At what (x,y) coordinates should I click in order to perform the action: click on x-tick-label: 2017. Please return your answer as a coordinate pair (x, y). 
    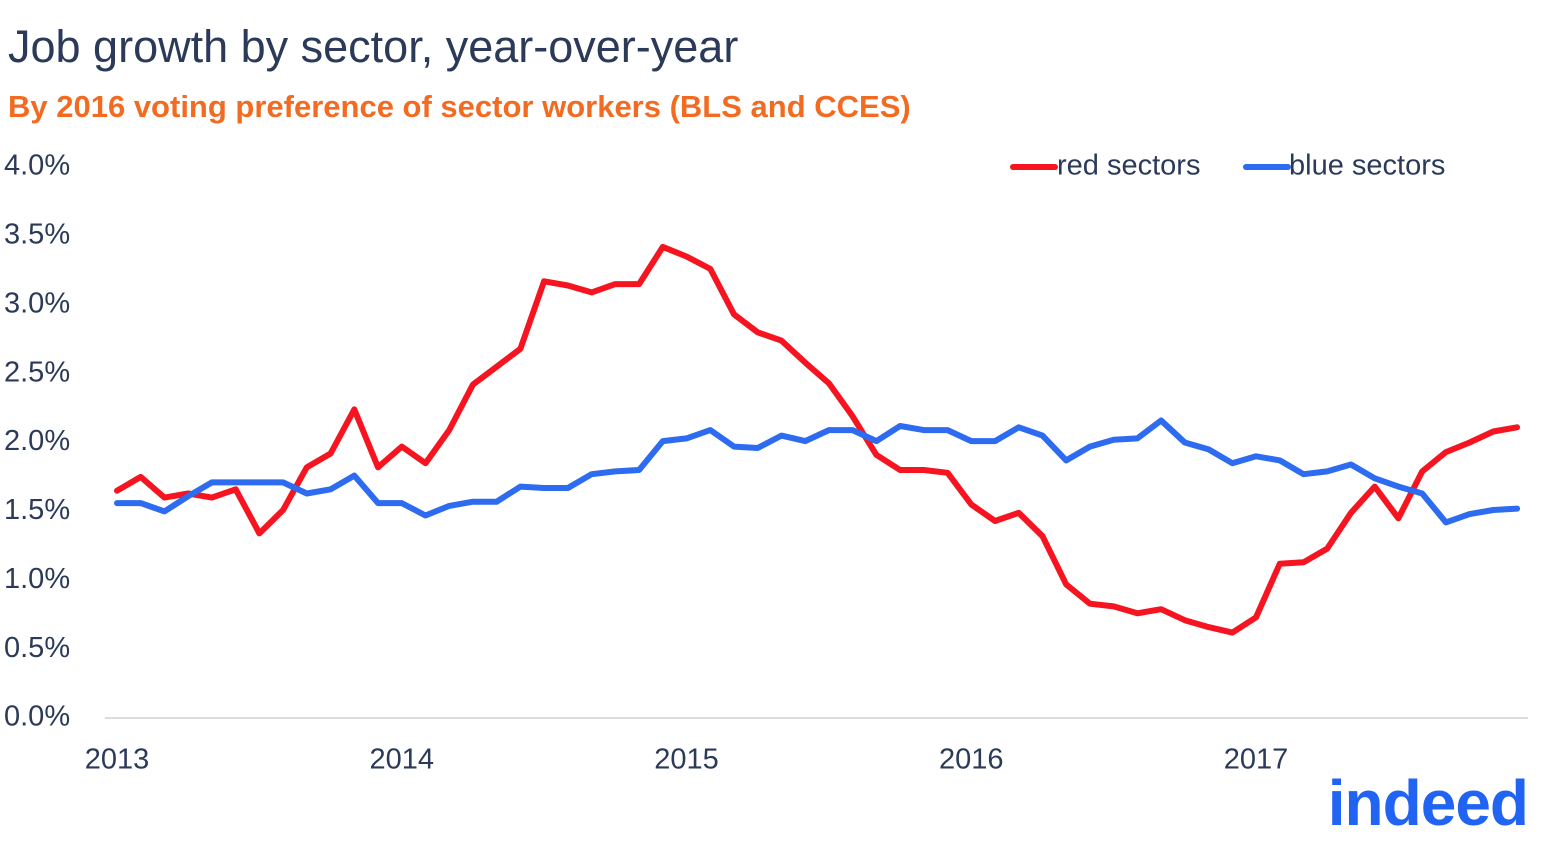
    Looking at the image, I should click on (1256, 760).